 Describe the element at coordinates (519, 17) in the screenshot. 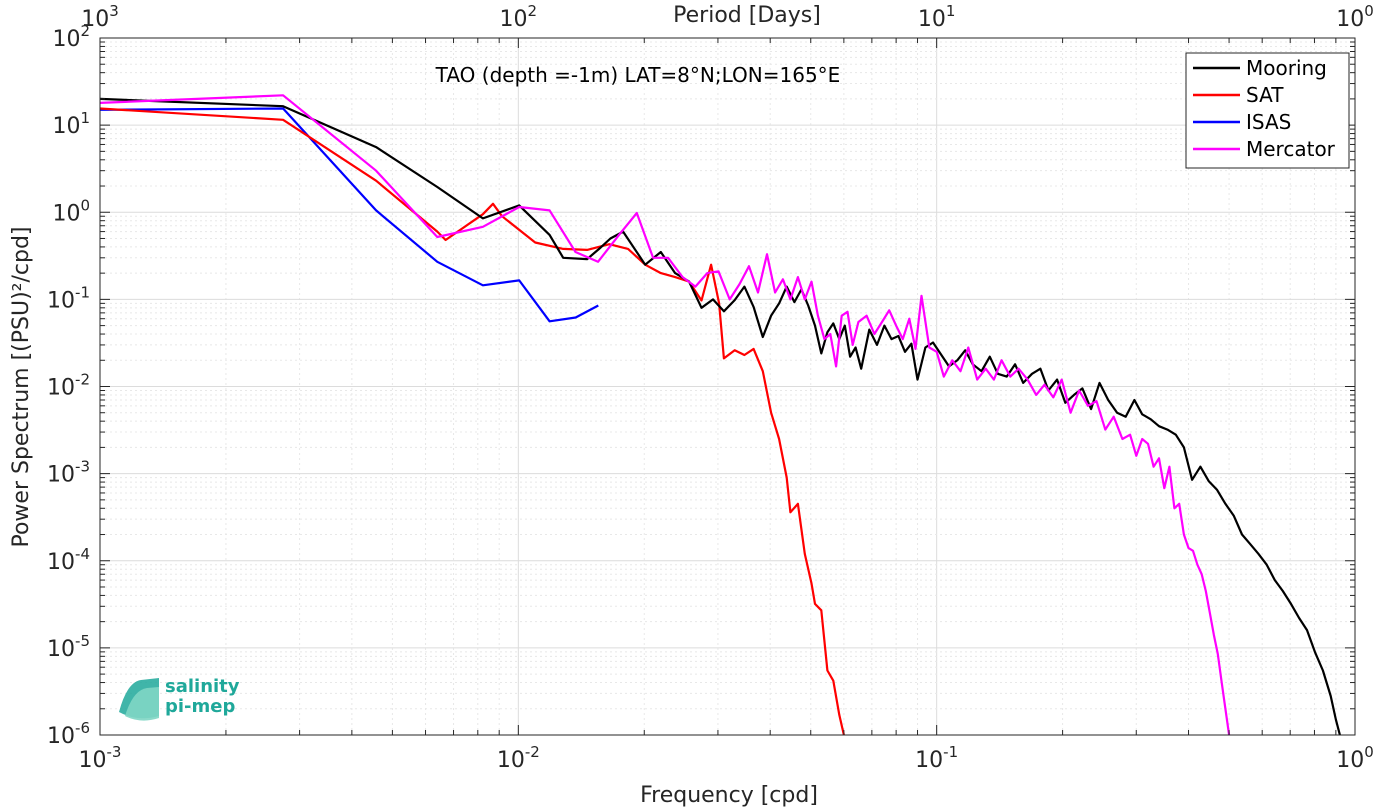

I see `top-tick-label: 10²` at that location.